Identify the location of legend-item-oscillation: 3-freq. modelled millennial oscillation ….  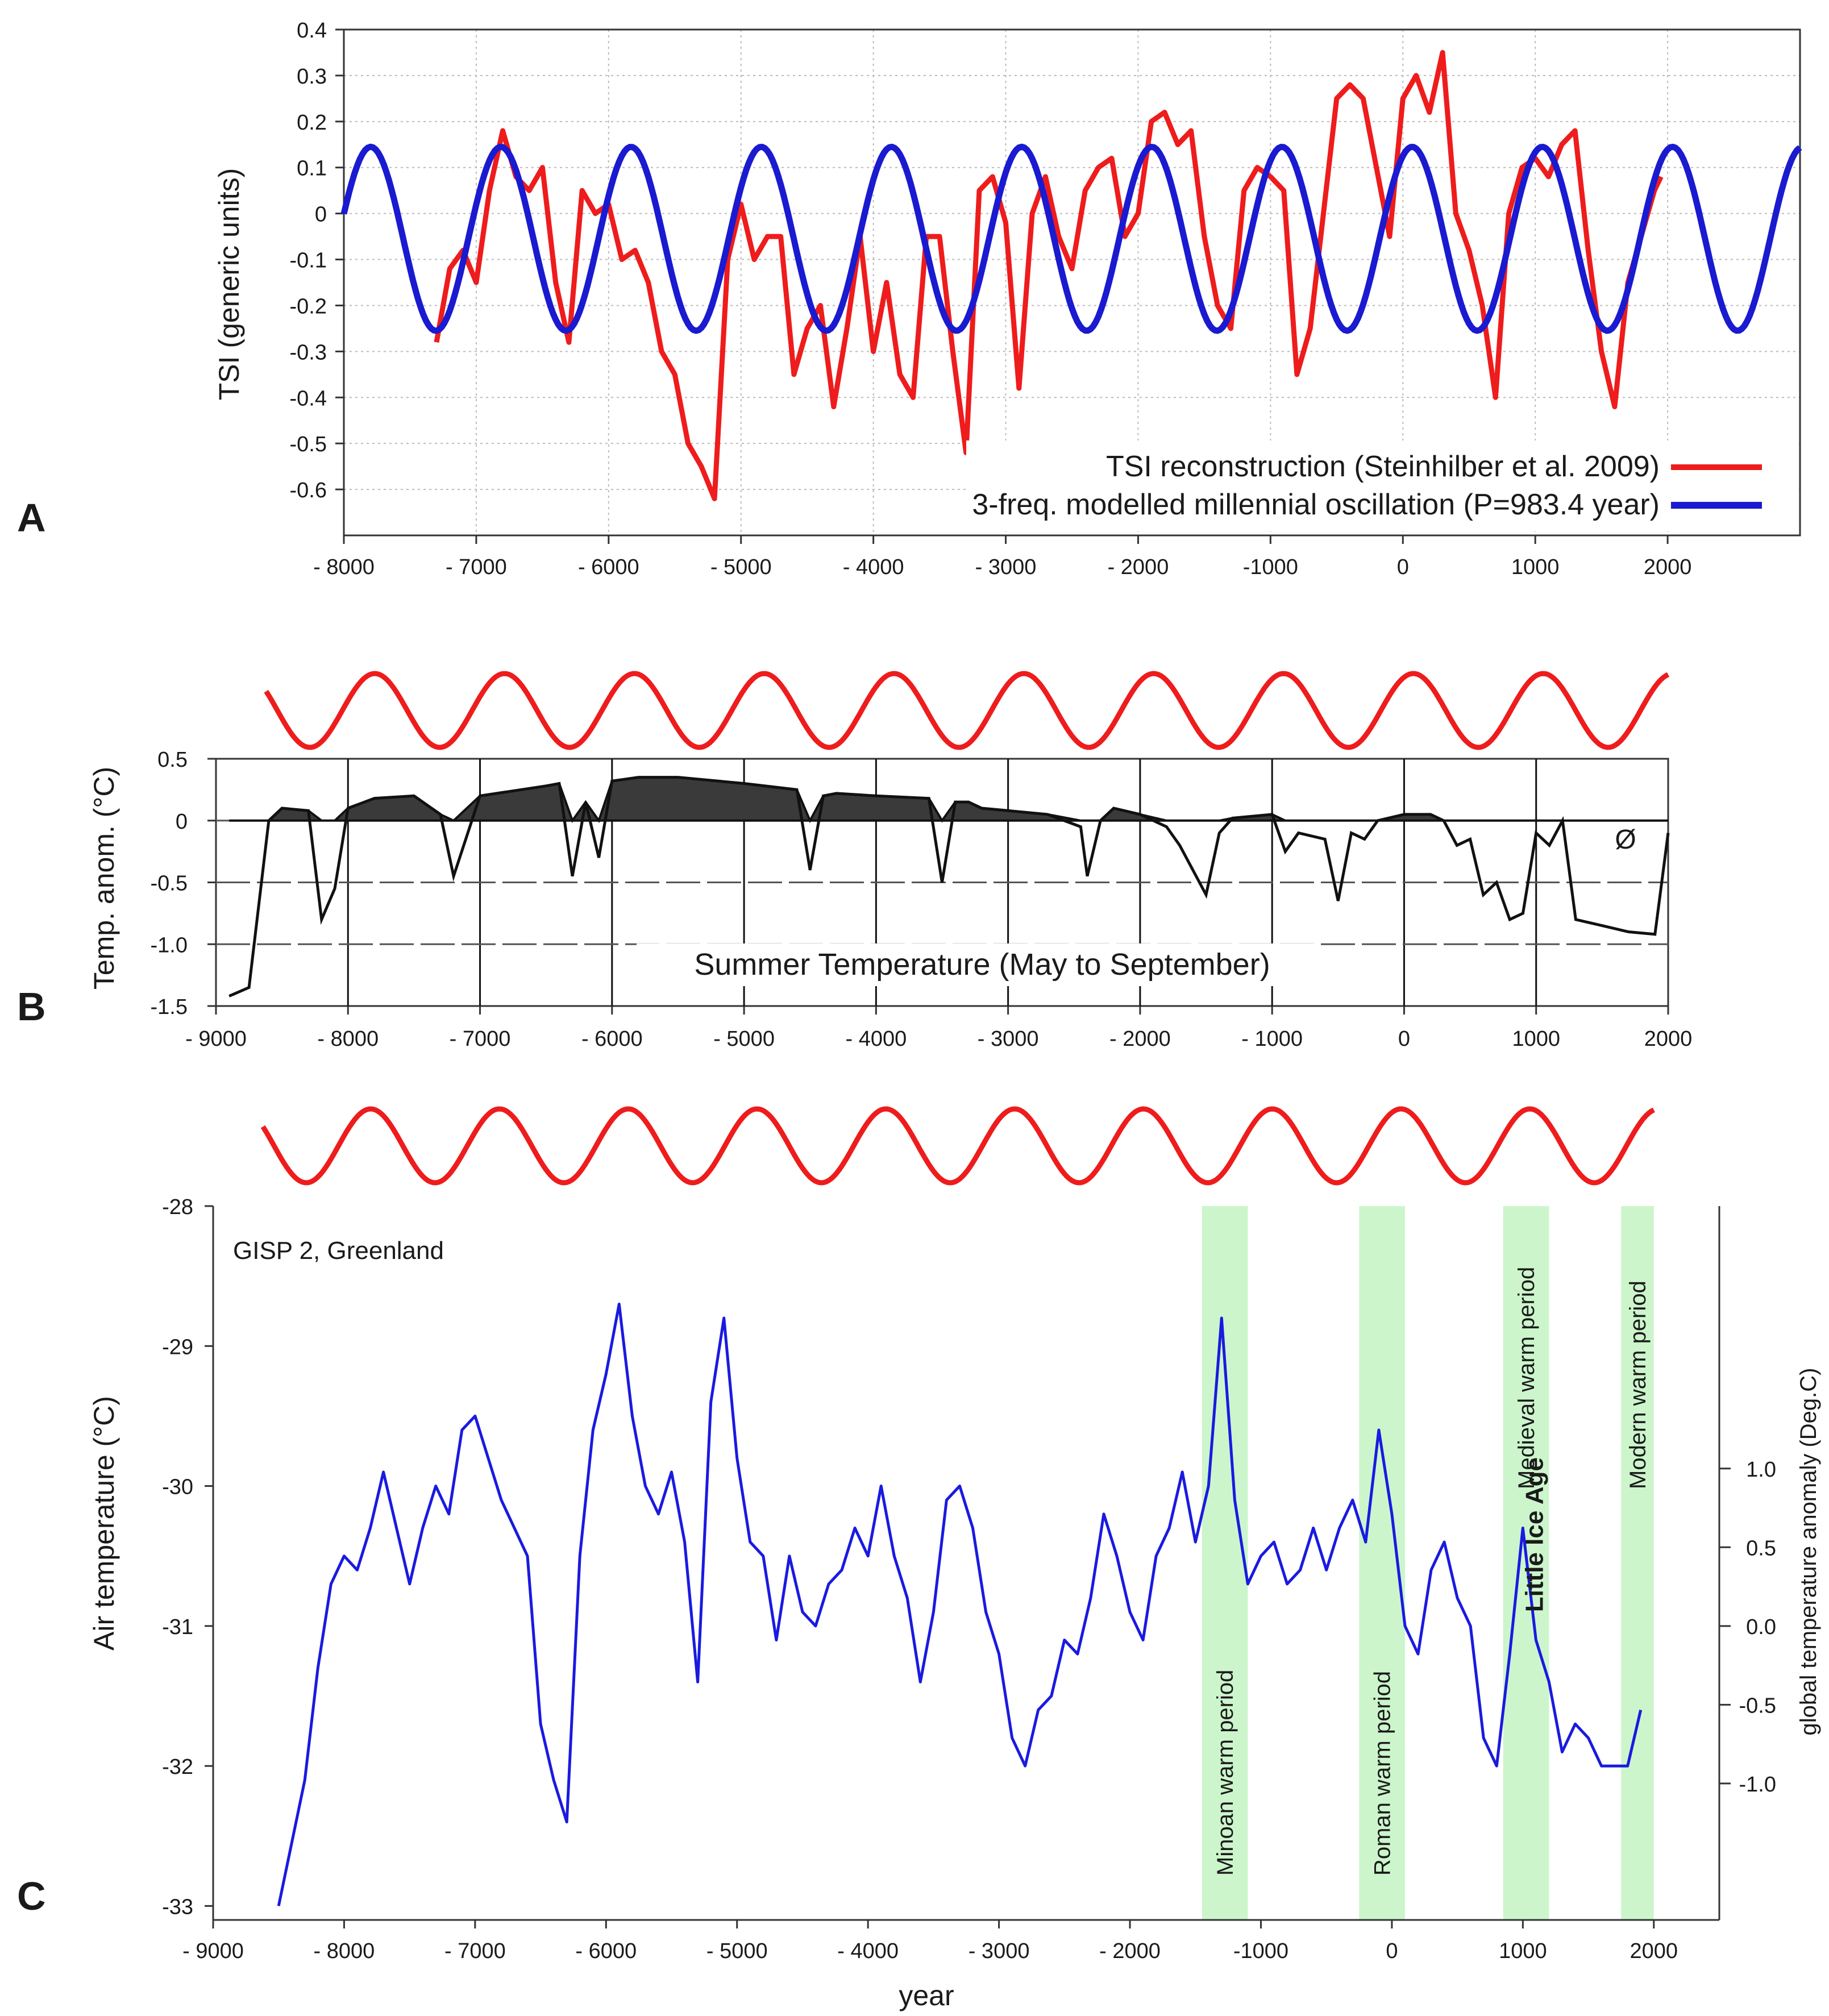
(1316, 504).